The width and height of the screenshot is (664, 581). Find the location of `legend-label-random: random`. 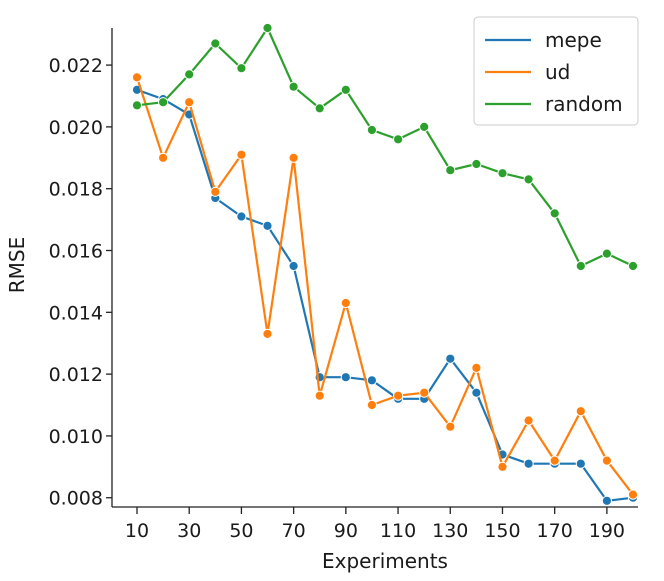

legend-label-random: random is located at coordinates (584, 104).